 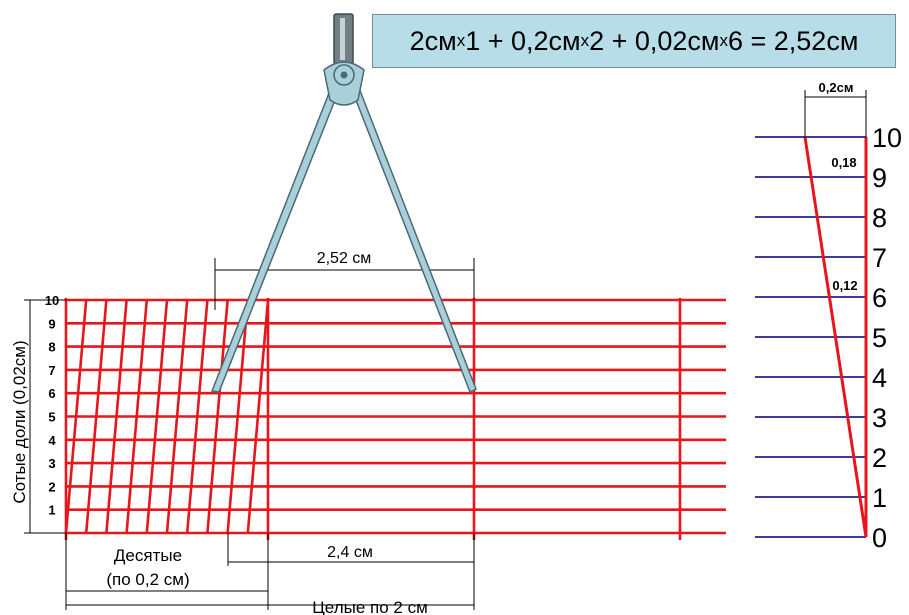 I want to click on dim-2-4-label: 2,4 см, so click(x=350, y=552).